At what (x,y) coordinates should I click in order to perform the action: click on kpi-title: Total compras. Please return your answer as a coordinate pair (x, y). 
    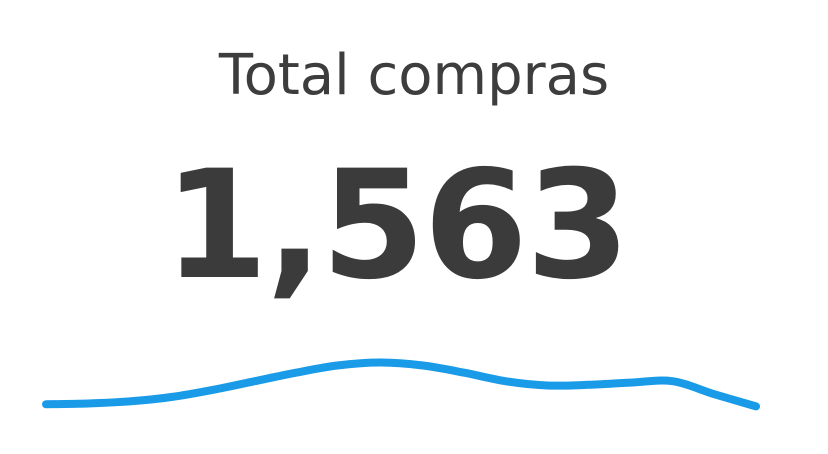
    Looking at the image, I should click on (414, 75).